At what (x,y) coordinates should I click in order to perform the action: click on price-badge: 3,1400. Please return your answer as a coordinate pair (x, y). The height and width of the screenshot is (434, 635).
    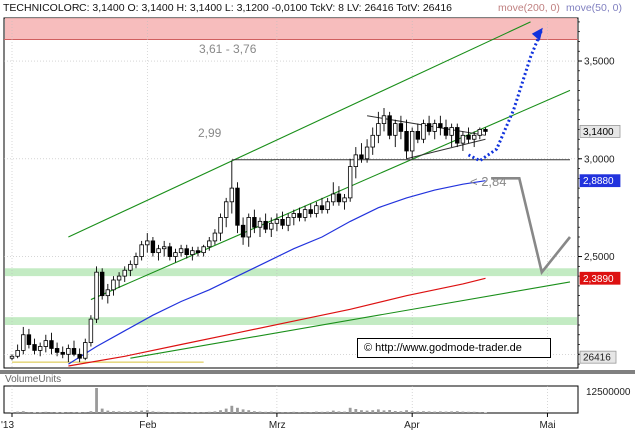
    Looking at the image, I should click on (600, 131).